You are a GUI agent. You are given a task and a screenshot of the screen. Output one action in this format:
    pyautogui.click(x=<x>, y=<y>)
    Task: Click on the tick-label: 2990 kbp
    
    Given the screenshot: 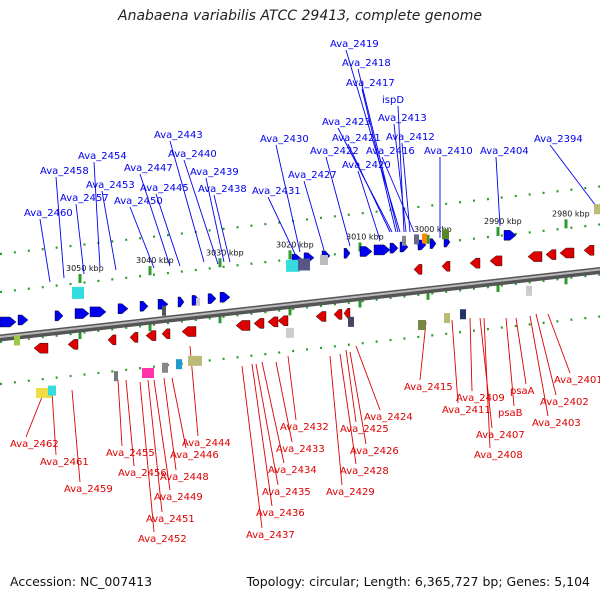 What is the action you would take?
    pyautogui.click(x=503, y=221)
    